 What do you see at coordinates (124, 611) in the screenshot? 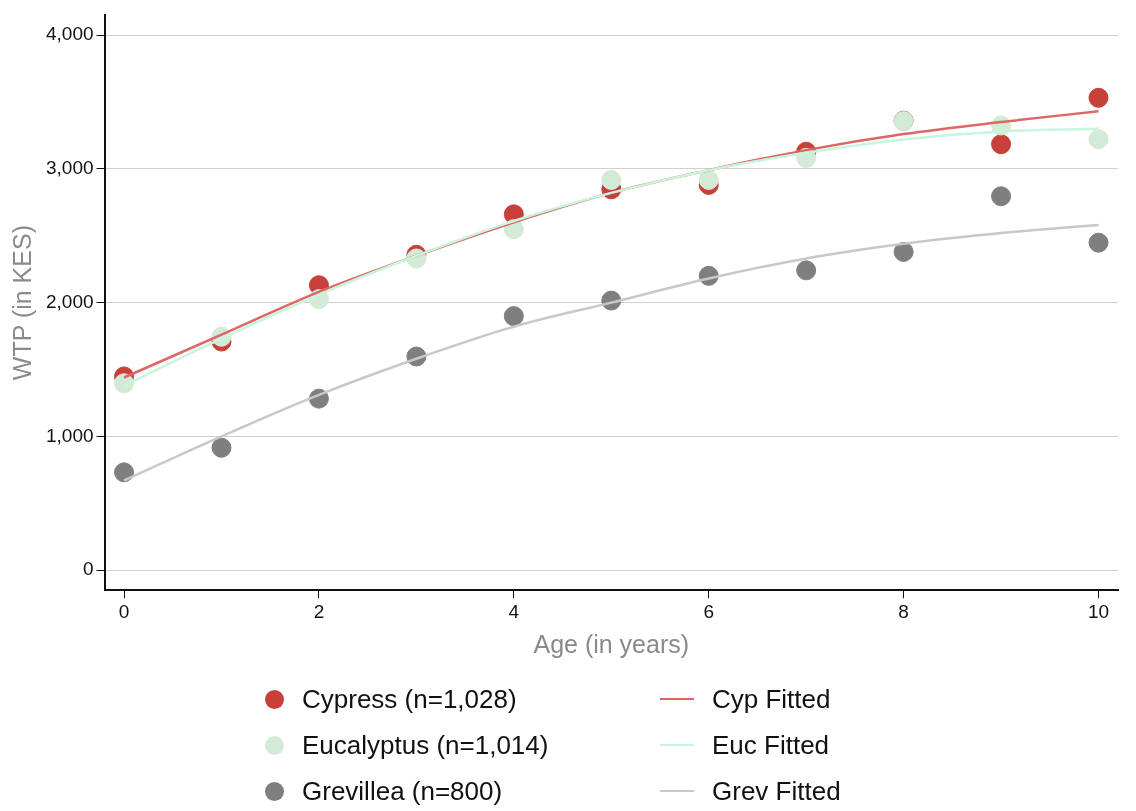
I see `x-tick-label: 0` at bounding box center [124, 611].